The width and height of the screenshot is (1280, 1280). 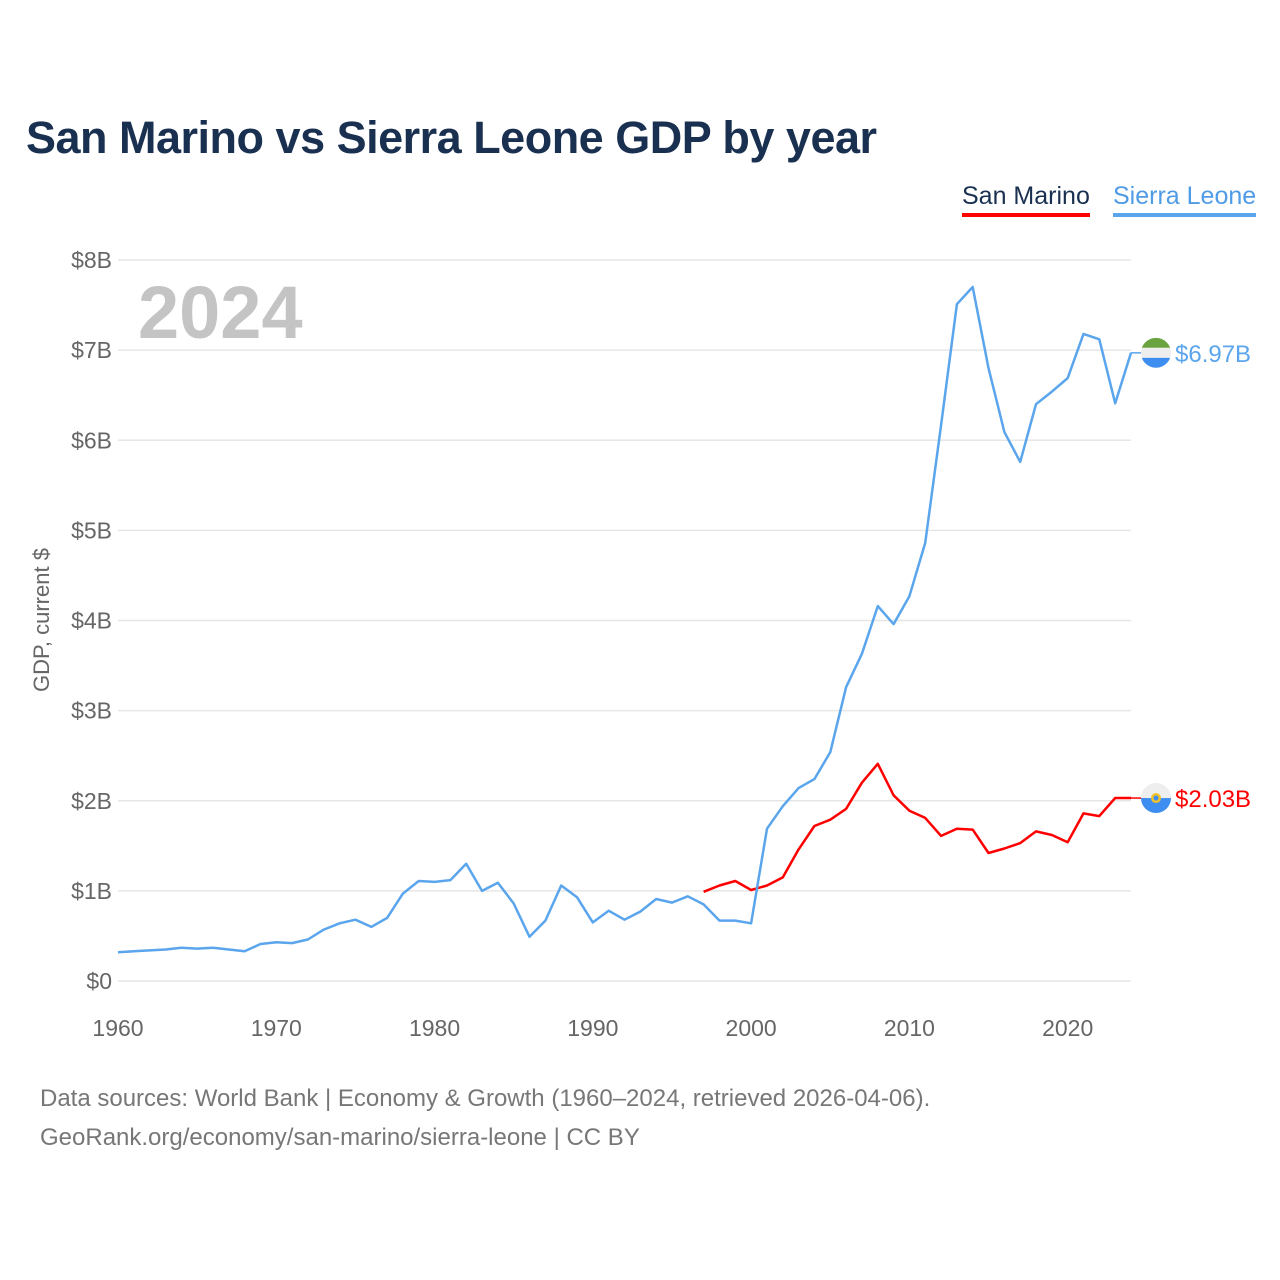 What do you see at coordinates (751, 1028) in the screenshot?
I see `x-tick-label: 2000` at bounding box center [751, 1028].